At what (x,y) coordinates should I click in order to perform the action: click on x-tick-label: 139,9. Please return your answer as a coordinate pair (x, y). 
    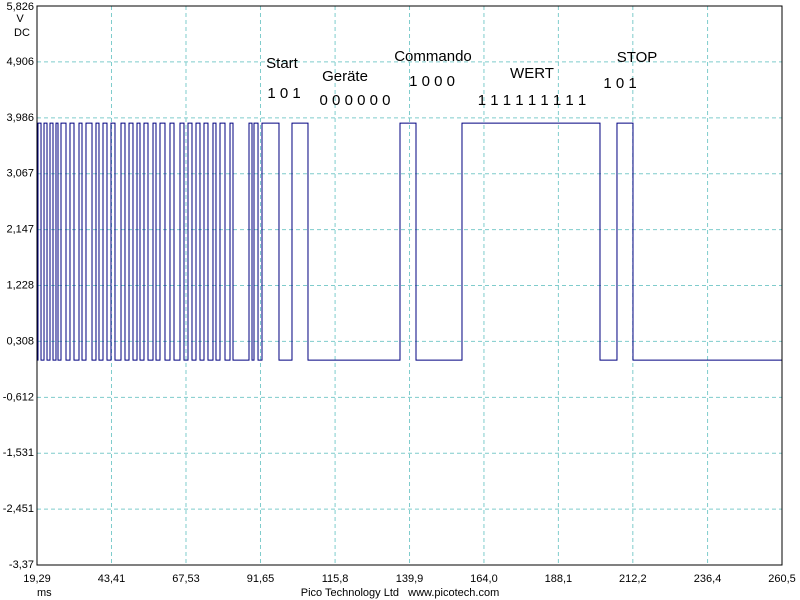
    Looking at the image, I should click on (410, 579).